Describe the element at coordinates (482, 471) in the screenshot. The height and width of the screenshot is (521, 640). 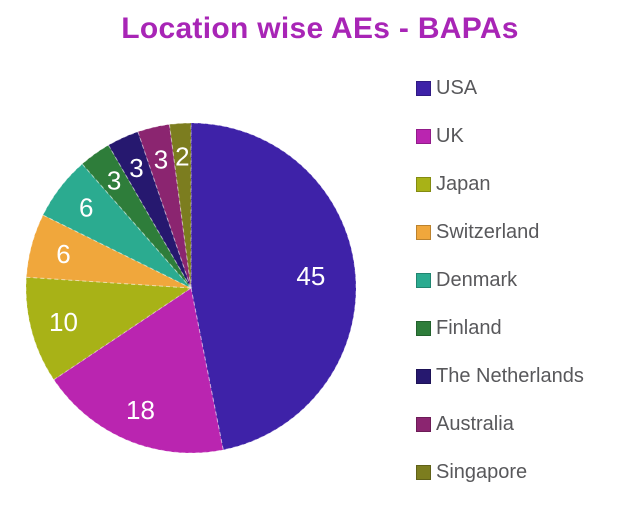
I see `legend-label: Singapore` at that location.